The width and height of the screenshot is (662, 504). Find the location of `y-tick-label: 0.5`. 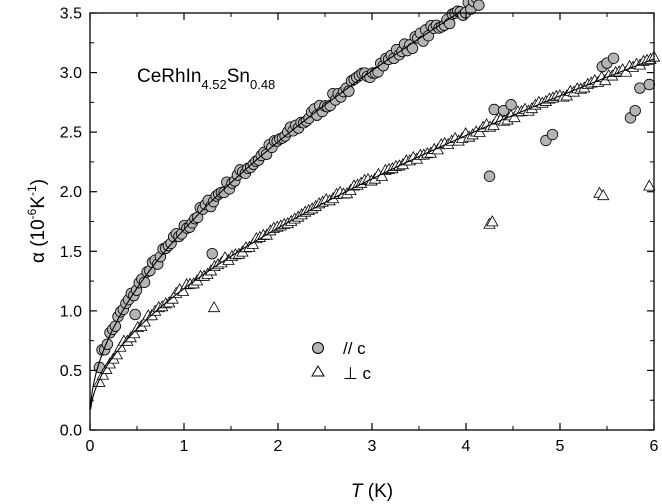

y-tick-label: 0.5 is located at coordinates (71, 371).